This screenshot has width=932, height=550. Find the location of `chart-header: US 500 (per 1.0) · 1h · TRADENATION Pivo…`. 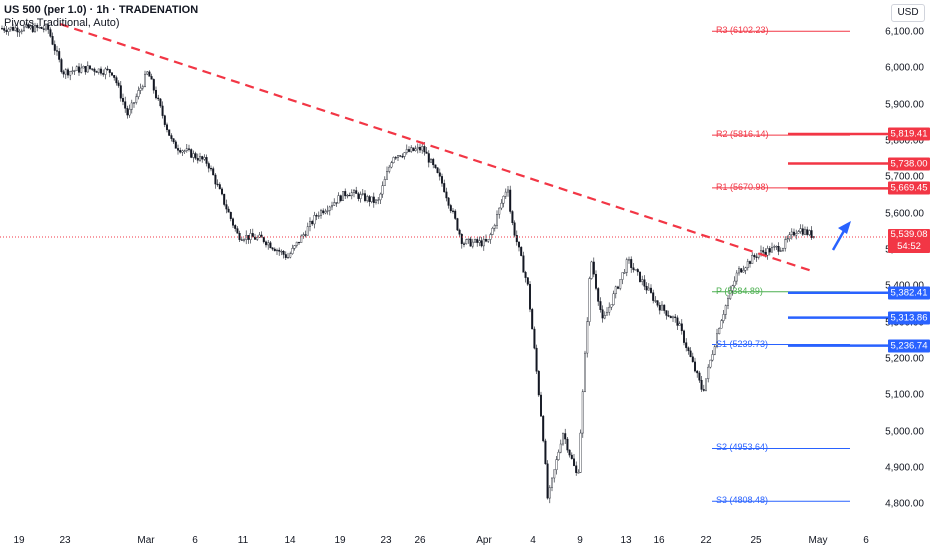

chart-header: US 500 (per 1.0) · 1h · TRADENATION Pivo… is located at coordinates (101, 17).